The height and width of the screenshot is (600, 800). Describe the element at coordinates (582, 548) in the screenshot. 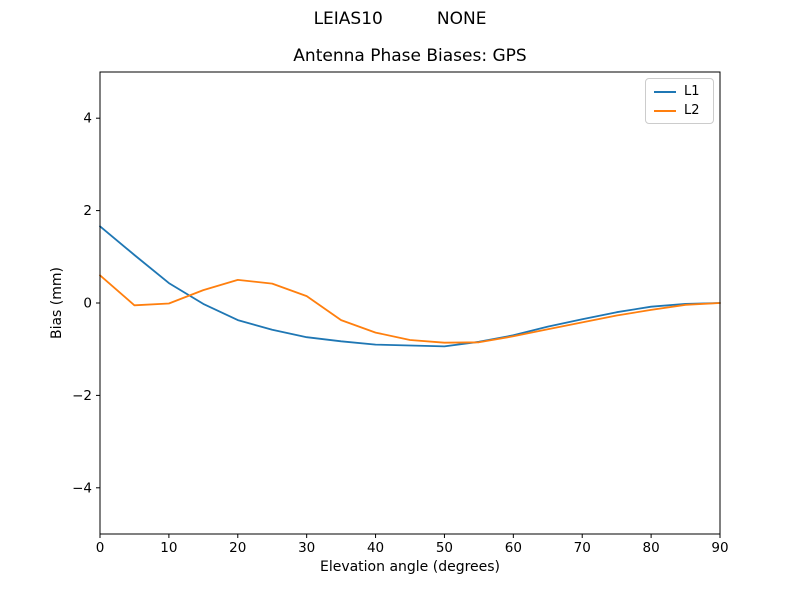

I see `x-tick-label: 70` at that location.